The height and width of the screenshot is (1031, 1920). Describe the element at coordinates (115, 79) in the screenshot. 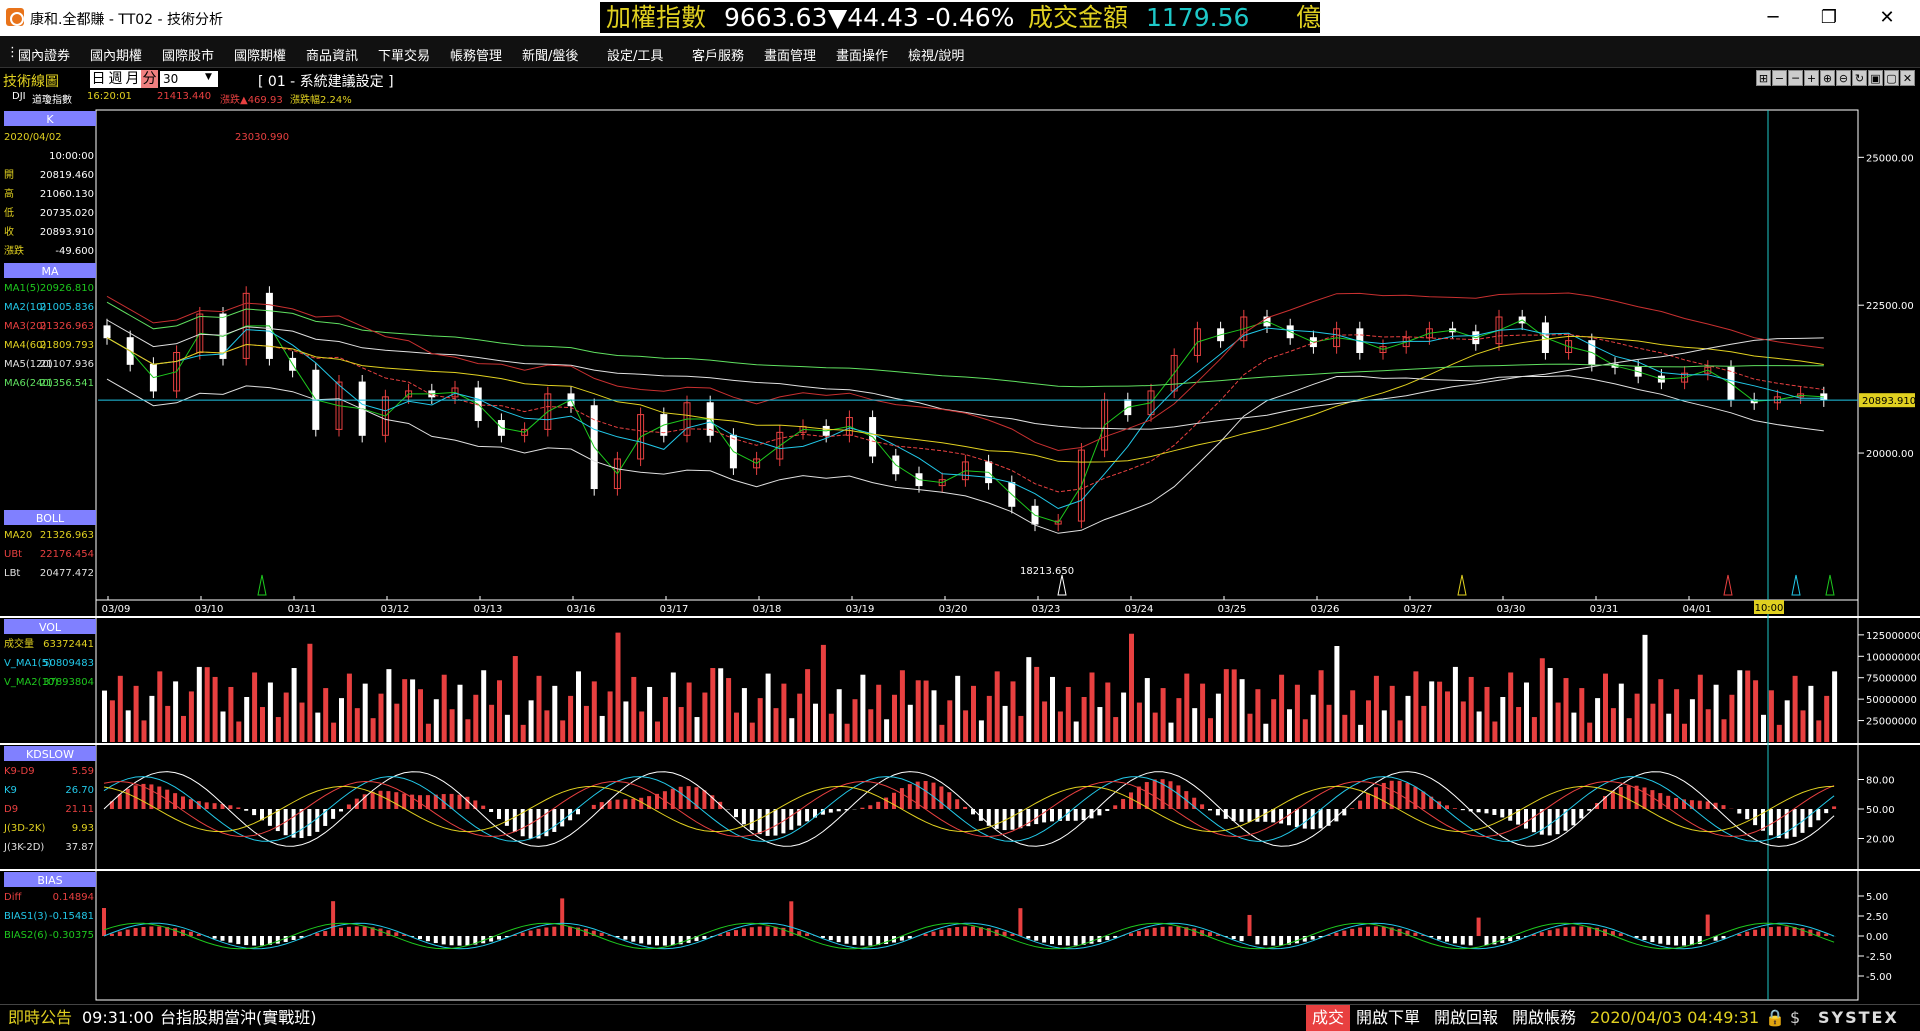

I see `period-tab-1: 週` at that location.